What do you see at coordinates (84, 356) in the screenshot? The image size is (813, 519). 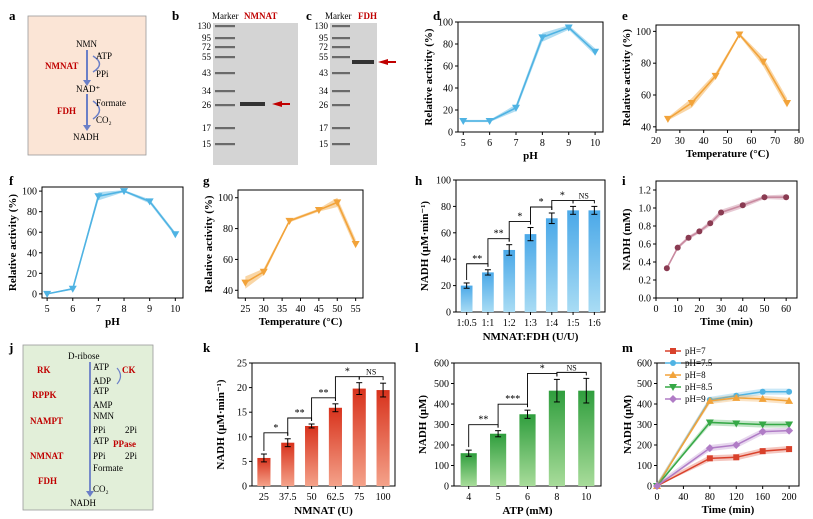 I see `scheme-j-ribose: D-ribose` at bounding box center [84, 356].